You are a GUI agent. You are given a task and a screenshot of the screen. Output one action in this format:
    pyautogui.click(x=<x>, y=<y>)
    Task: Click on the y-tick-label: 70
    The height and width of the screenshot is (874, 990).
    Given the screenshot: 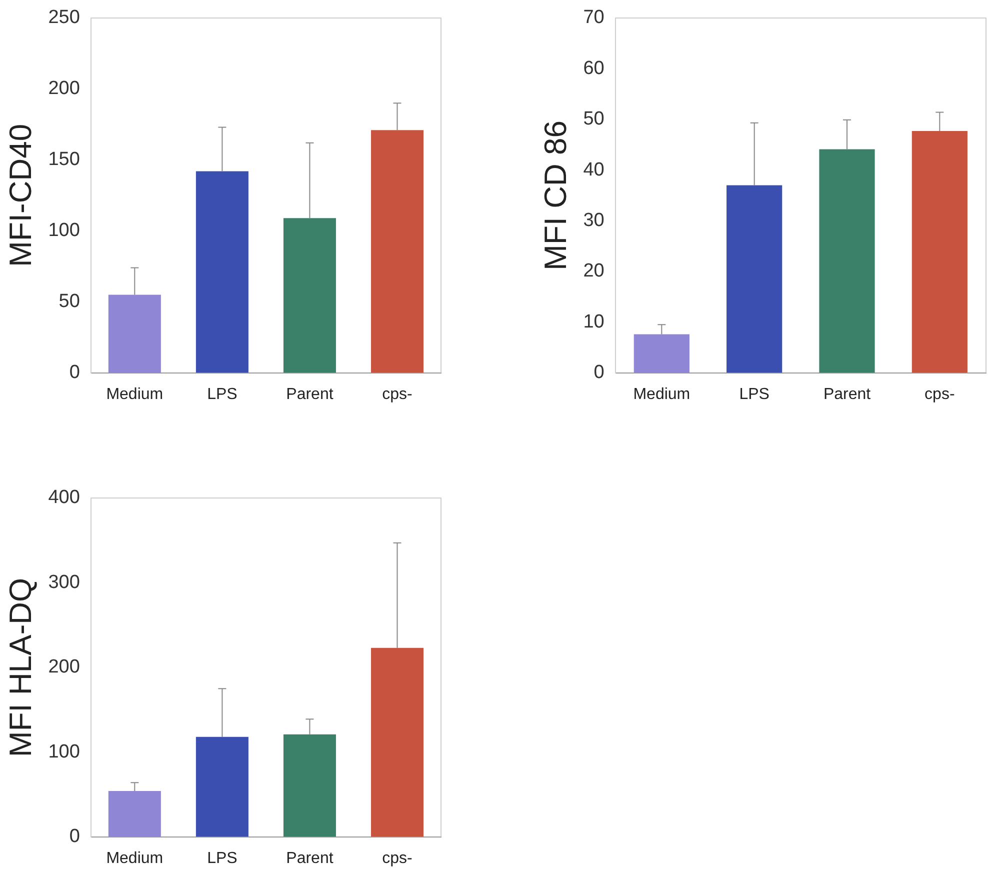 What is the action you would take?
    pyautogui.click(x=593, y=17)
    